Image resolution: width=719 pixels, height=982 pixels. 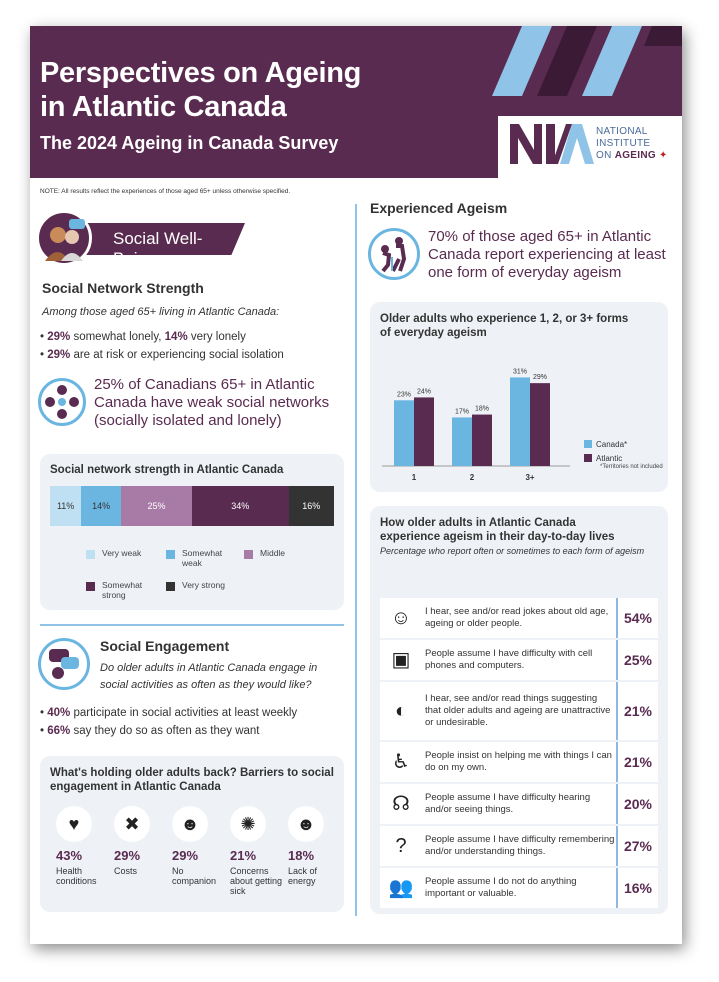 I want to click on stack-segment: 16%, so click(x=311, y=506).